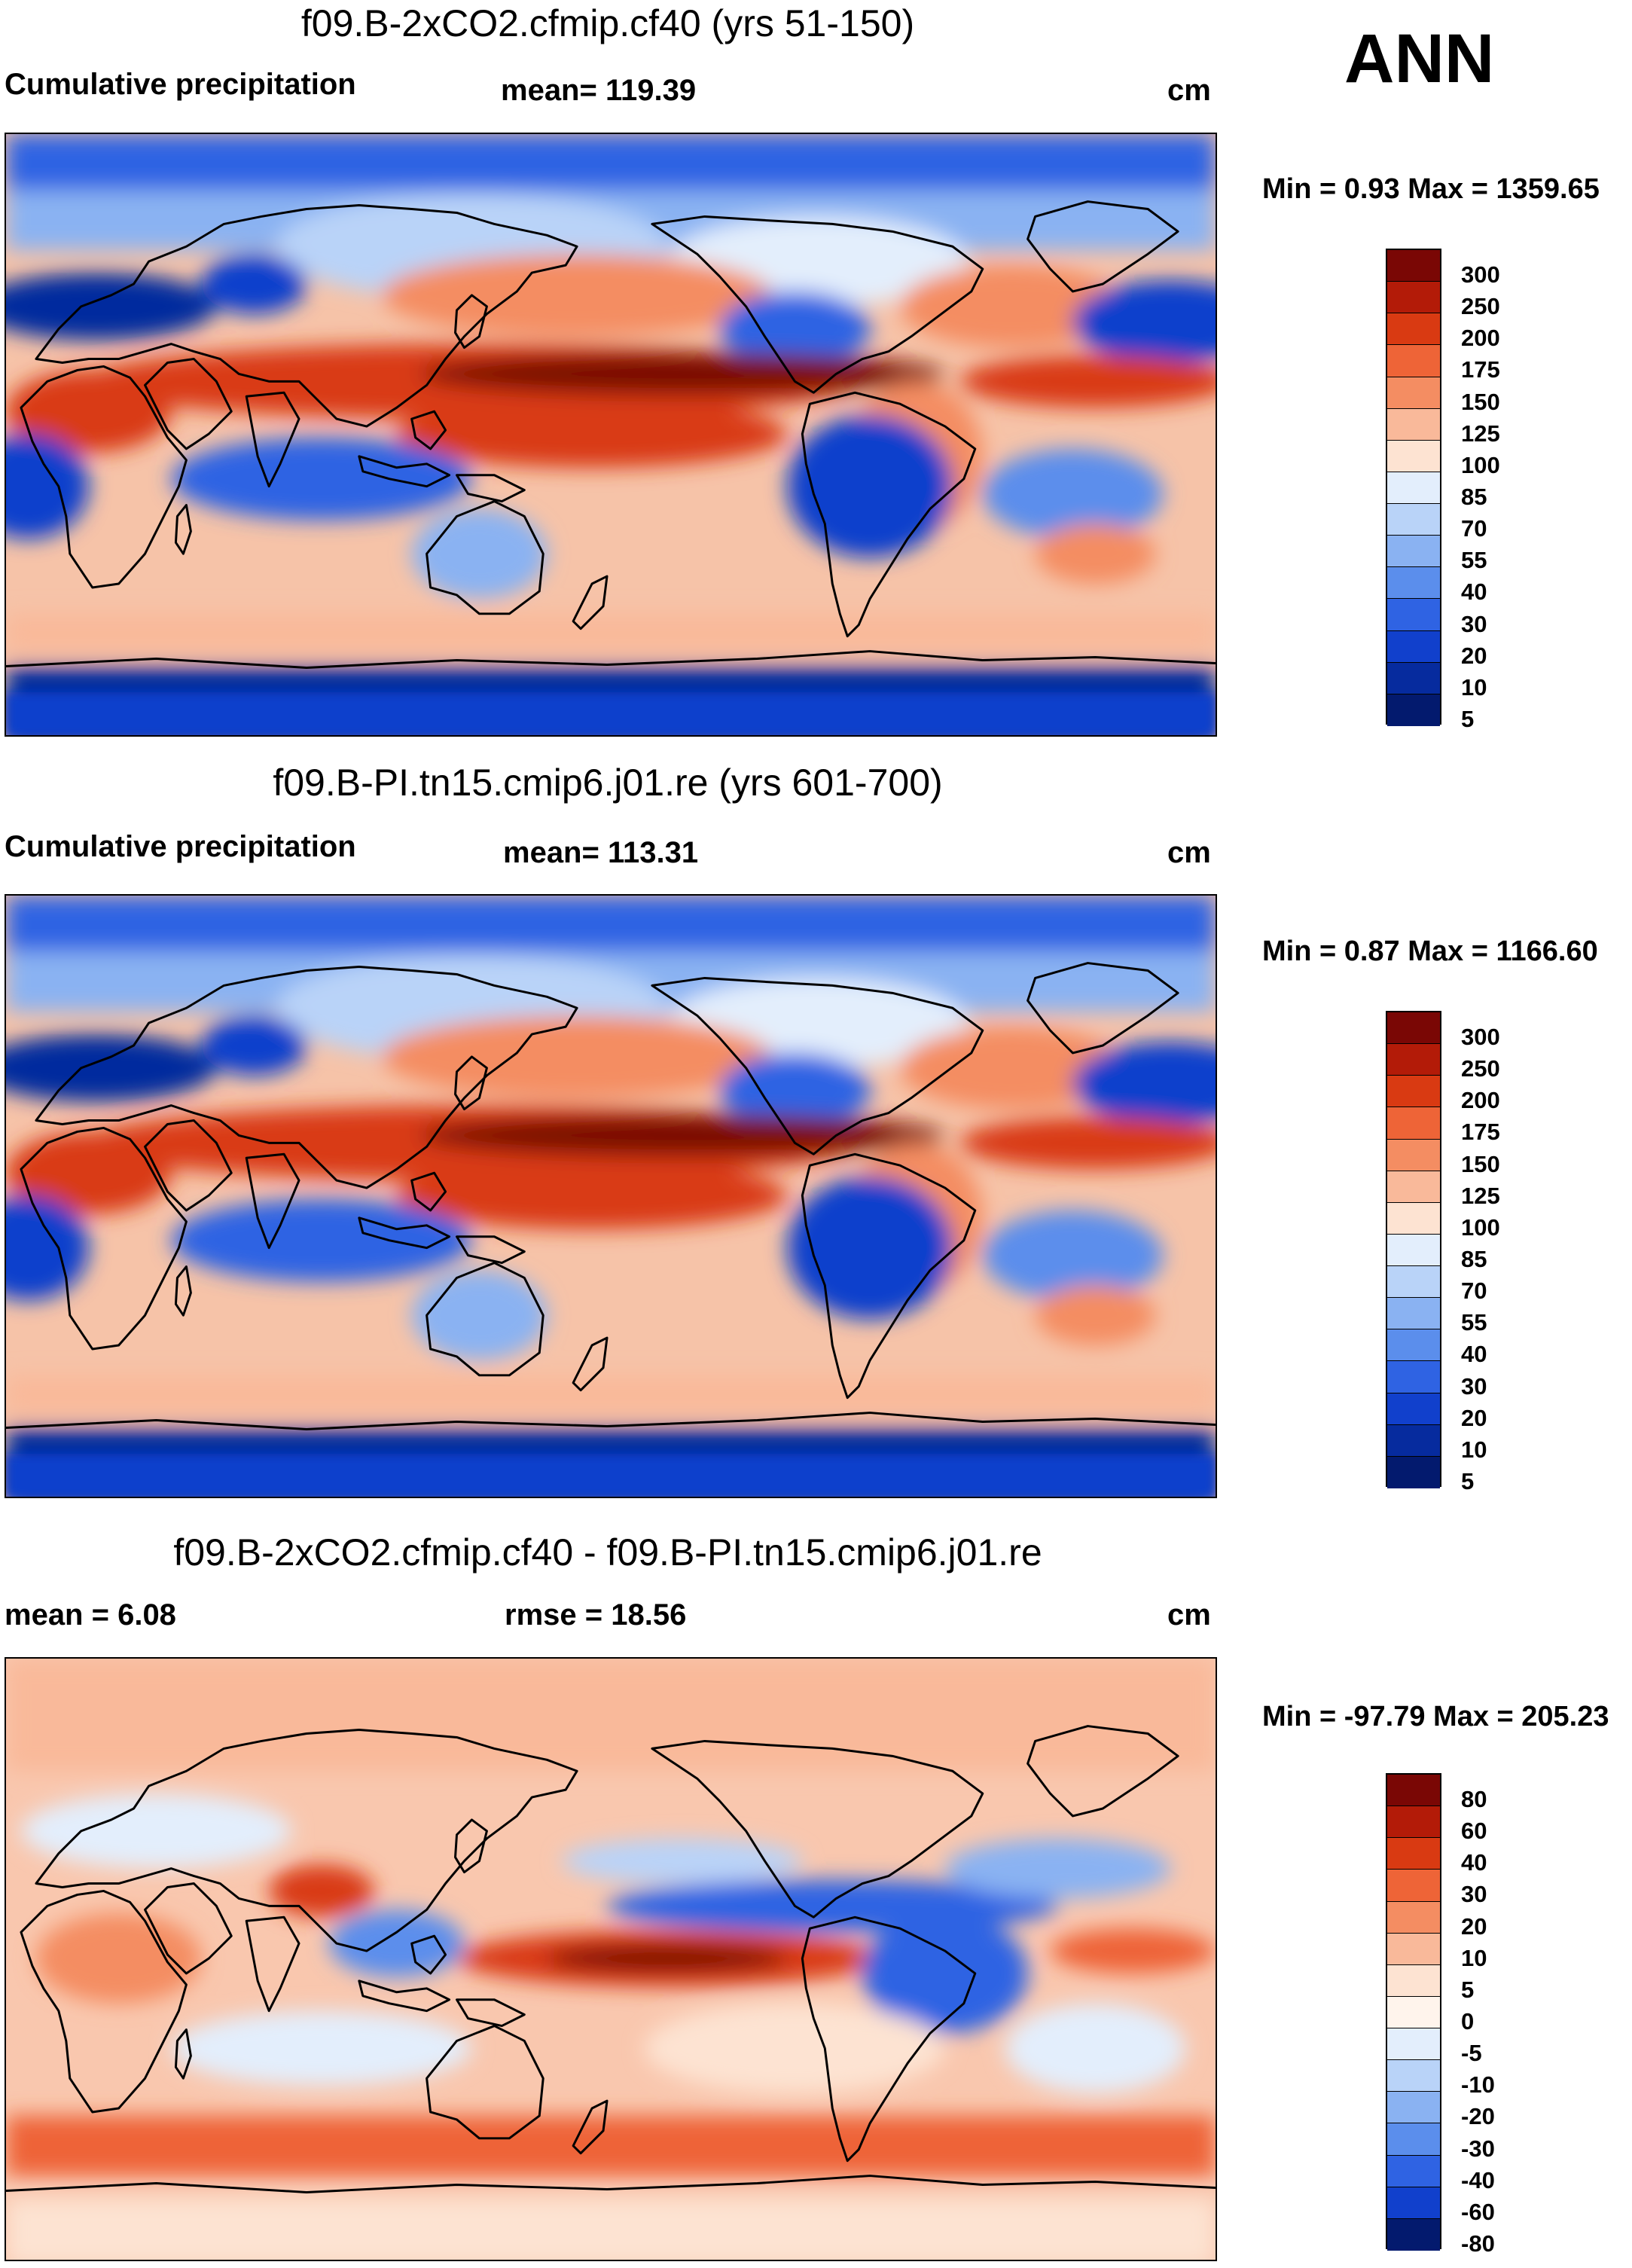  Describe the element at coordinates (1480, 274) in the screenshot. I see `panel1-colorbar-tick-label: 300` at that location.